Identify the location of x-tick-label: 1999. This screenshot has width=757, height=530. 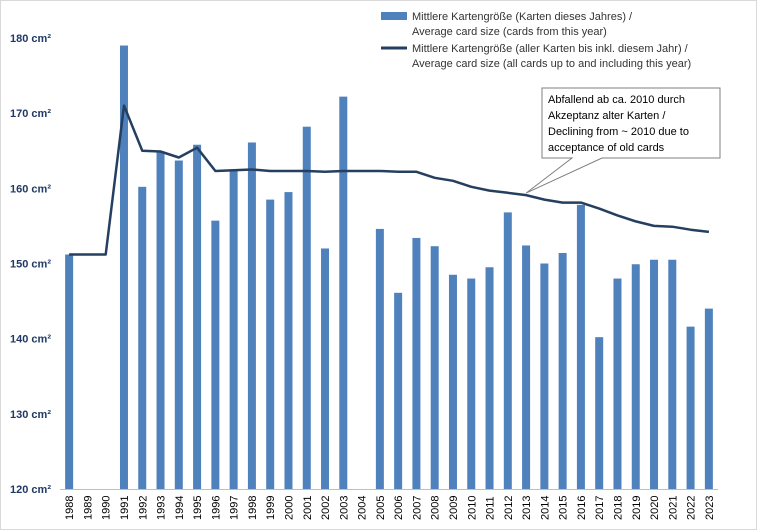
(271, 508).